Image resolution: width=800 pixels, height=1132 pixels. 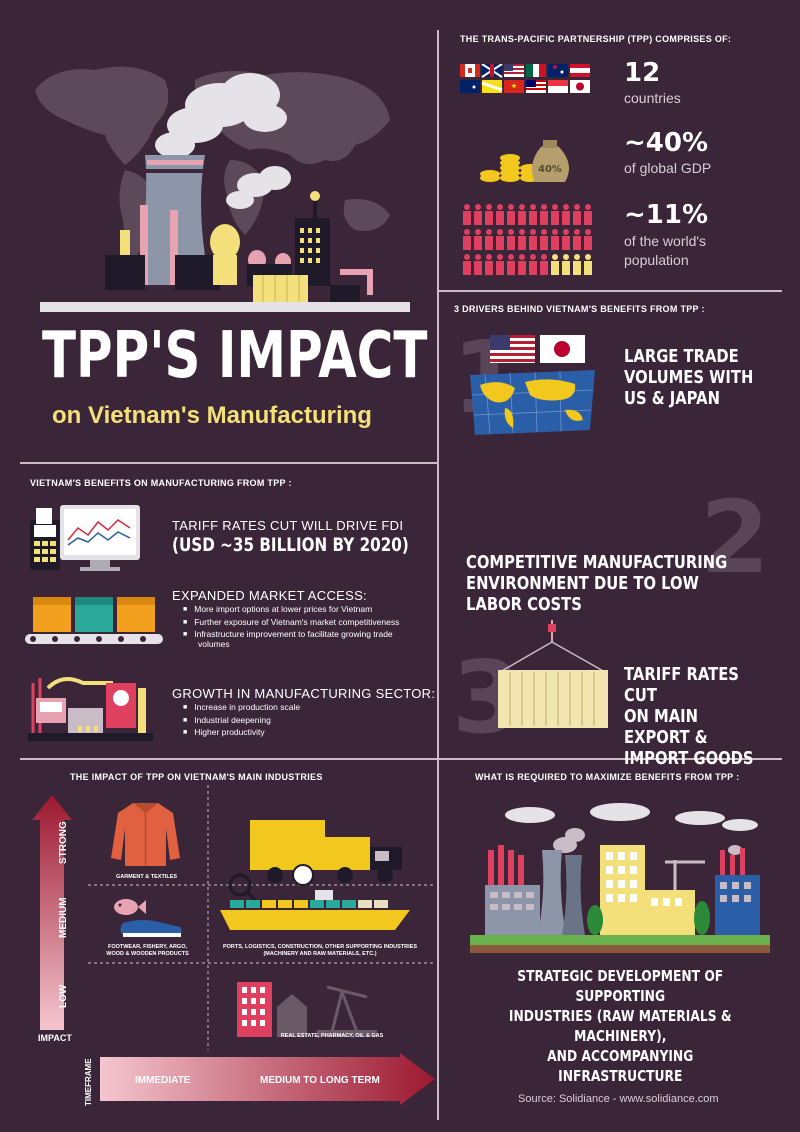 I want to click on impact-low: LOW, so click(x=63, y=996).